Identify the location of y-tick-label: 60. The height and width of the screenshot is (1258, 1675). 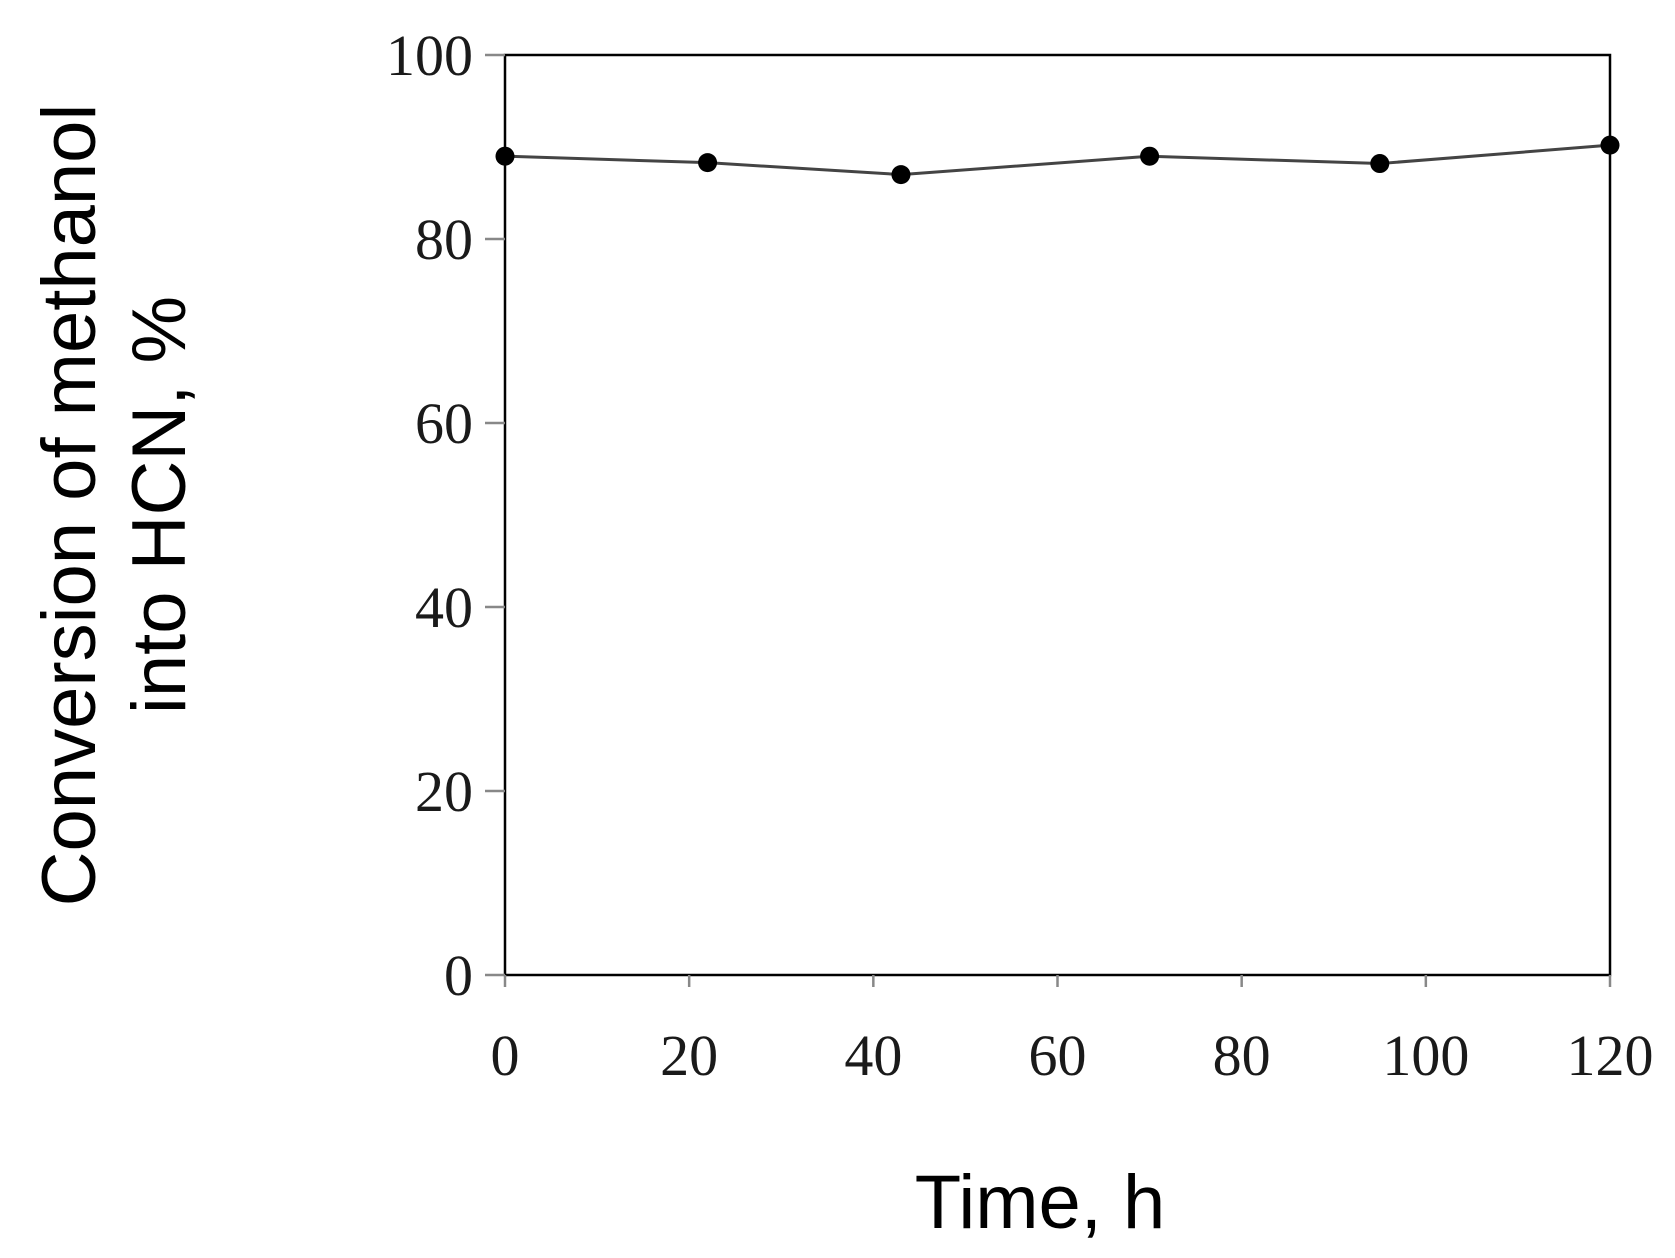
(444, 423).